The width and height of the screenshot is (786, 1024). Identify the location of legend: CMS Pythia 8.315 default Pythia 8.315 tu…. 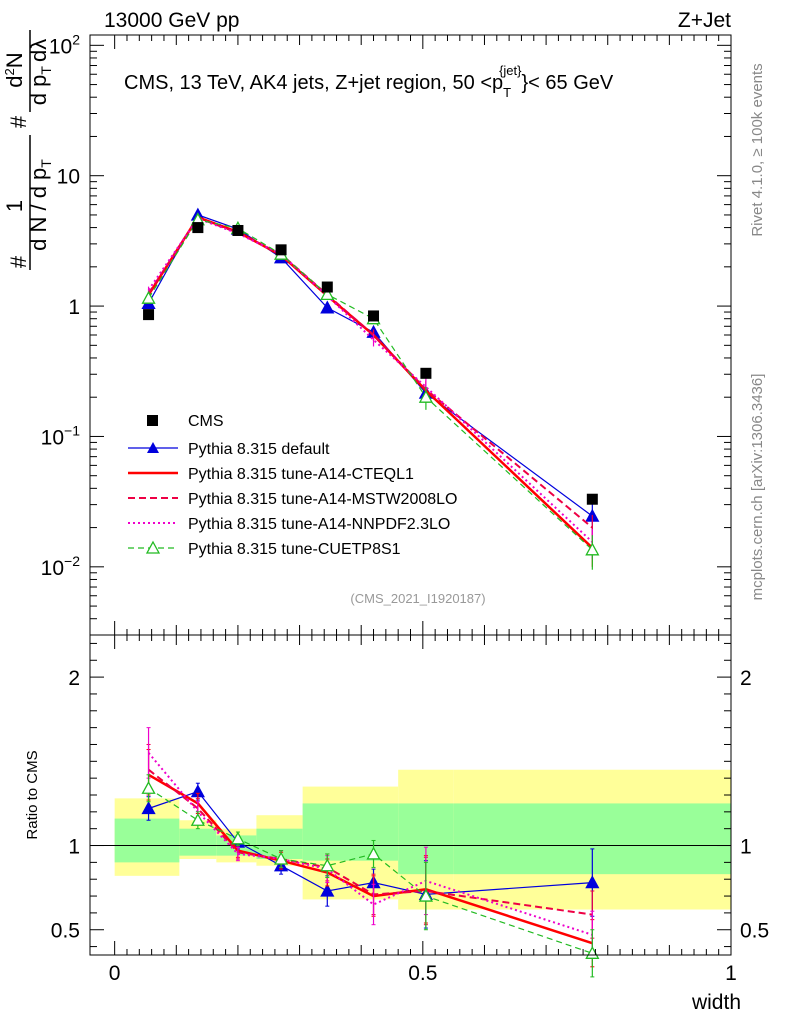
(292, 485).